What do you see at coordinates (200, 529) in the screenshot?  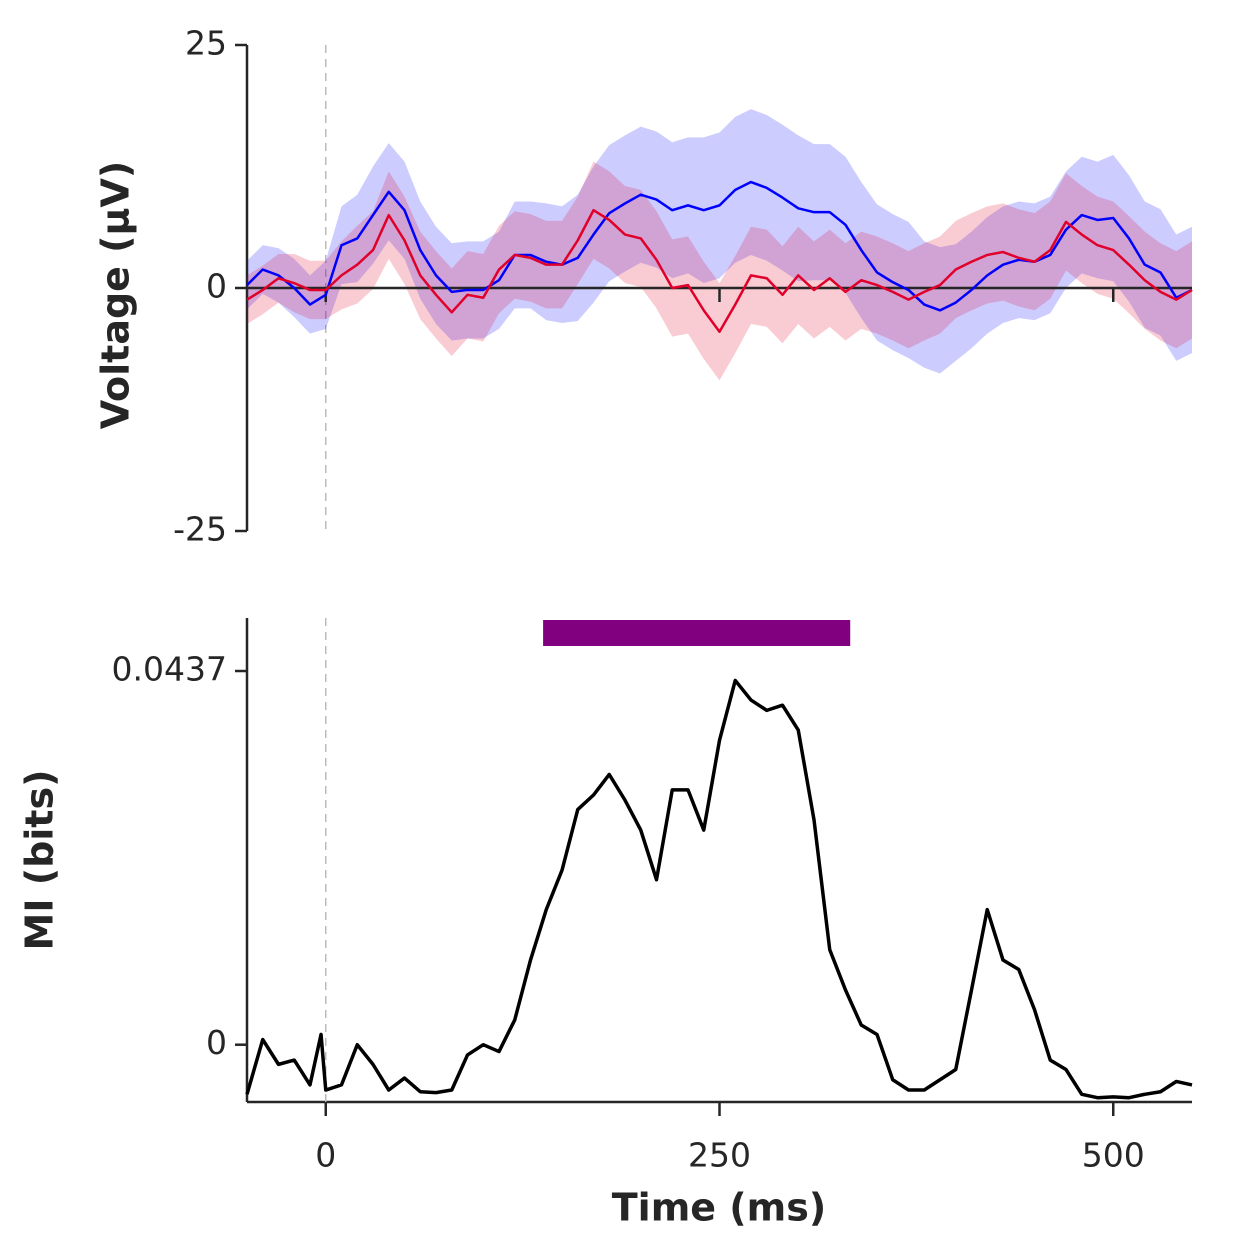 I see `y-tick-label: -25` at bounding box center [200, 529].